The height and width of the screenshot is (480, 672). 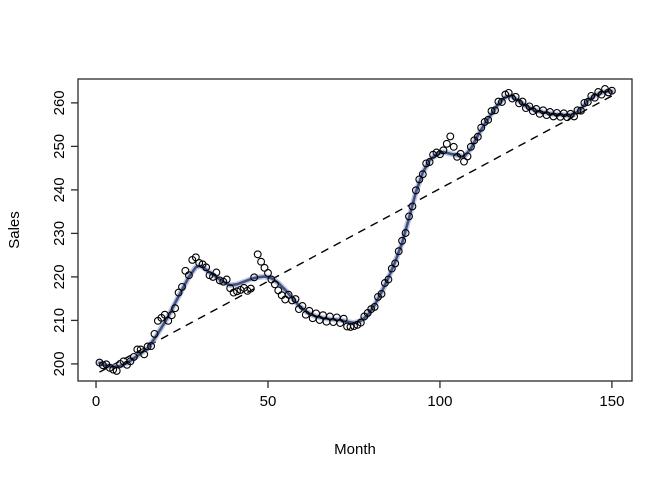 What do you see at coordinates (355, 449) in the screenshot?
I see `x-axis-label: Month` at bounding box center [355, 449].